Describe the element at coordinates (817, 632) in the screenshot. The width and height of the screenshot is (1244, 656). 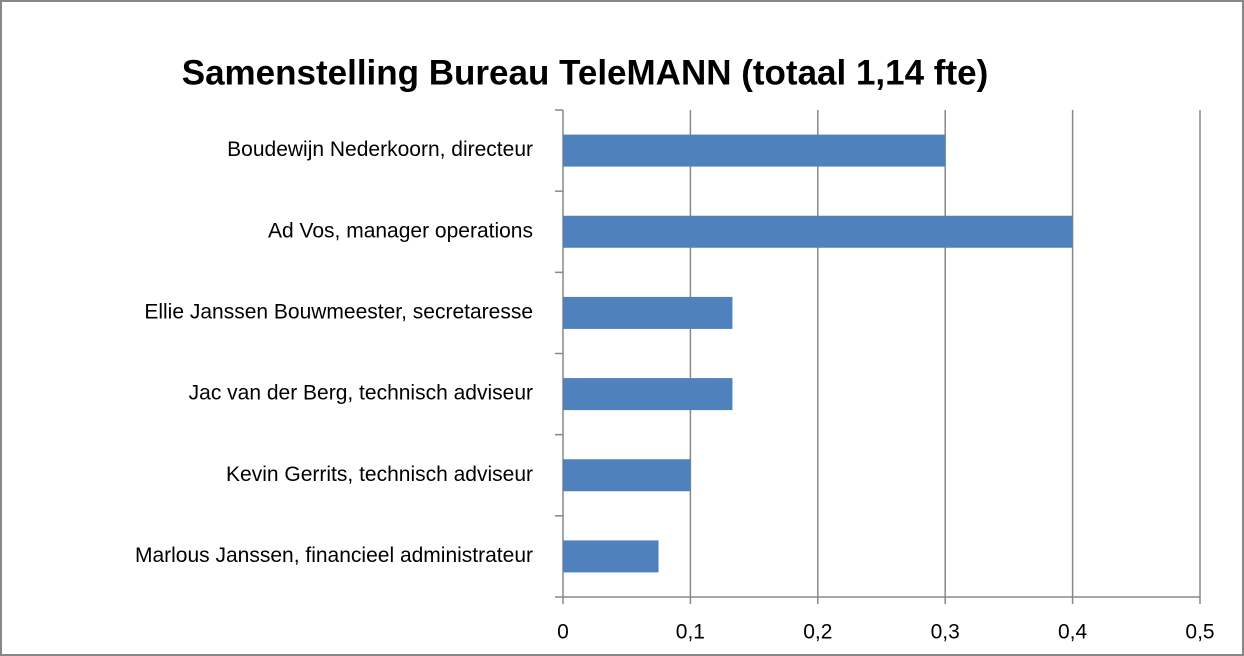
I see `x-tick-label: 0,2` at that location.